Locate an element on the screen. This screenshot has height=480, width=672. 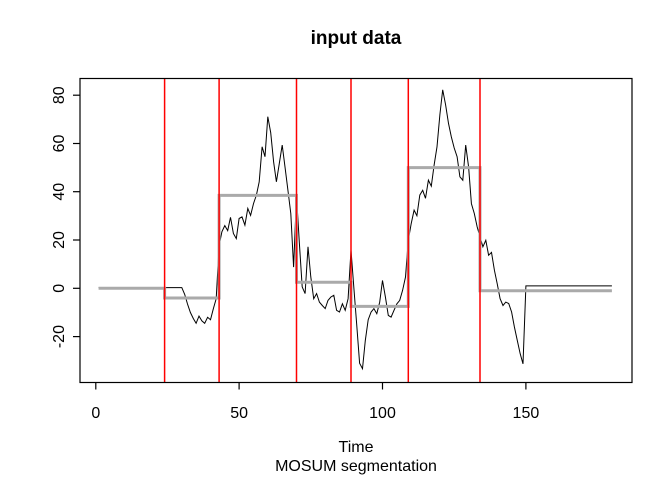
x-axis-tick-label: 50 is located at coordinates (239, 413).